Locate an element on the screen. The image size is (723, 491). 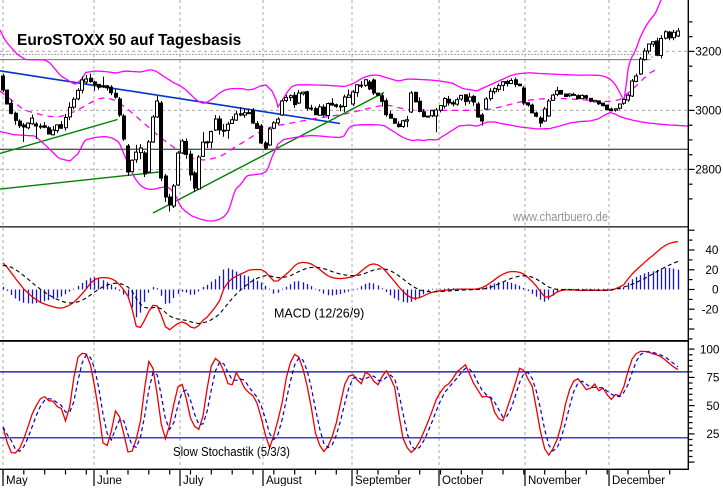
svg-text: Slow Stochastik (5/3/3) is located at coordinates (231, 452).